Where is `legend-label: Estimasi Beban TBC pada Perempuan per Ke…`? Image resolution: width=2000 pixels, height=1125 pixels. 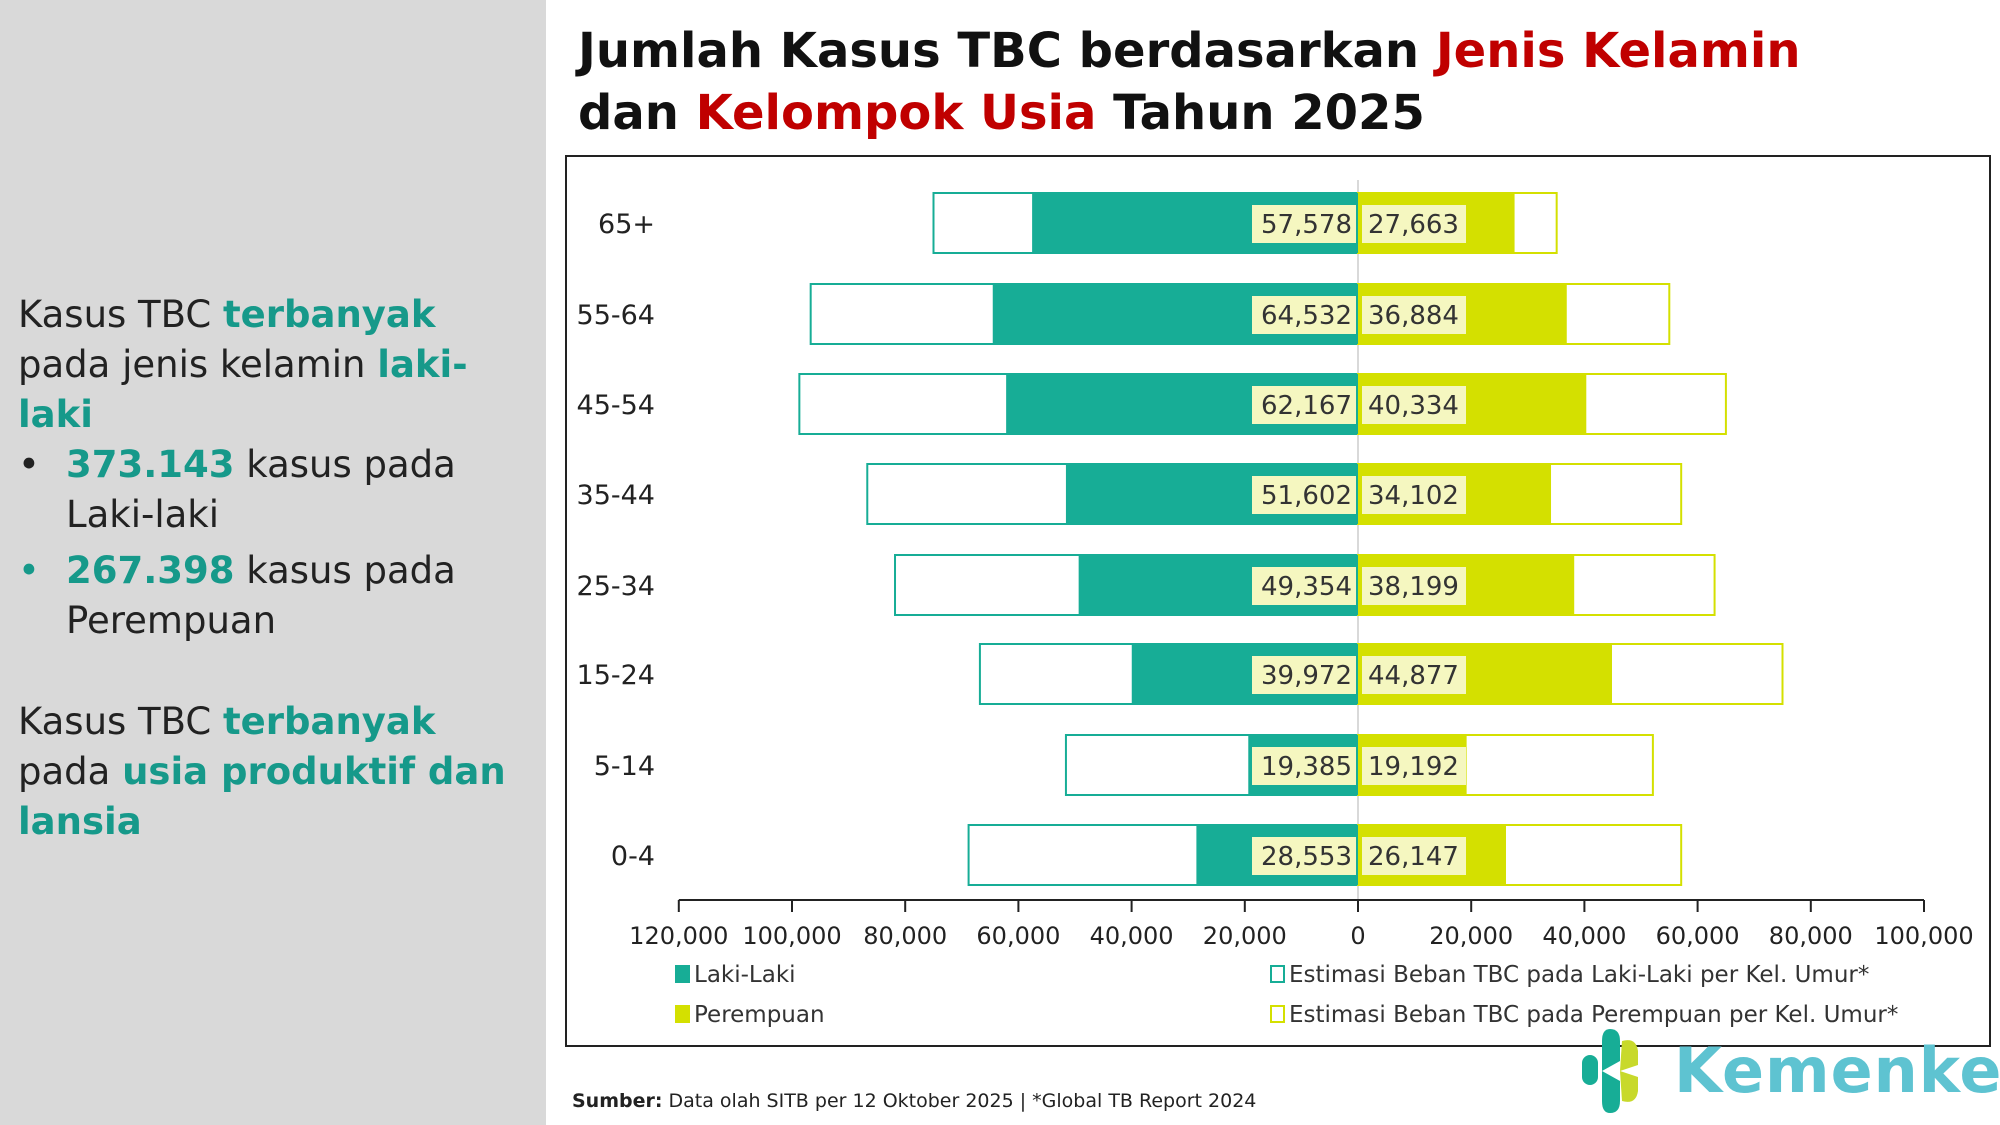
legend-label: Estimasi Beban TBC pada Perempuan per Ke… is located at coordinates (1593, 1015).